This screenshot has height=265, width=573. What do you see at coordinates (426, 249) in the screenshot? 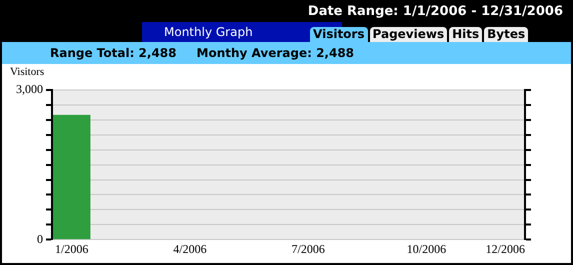
I see `x-tick-label: 10/2006` at bounding box center [426, 249].